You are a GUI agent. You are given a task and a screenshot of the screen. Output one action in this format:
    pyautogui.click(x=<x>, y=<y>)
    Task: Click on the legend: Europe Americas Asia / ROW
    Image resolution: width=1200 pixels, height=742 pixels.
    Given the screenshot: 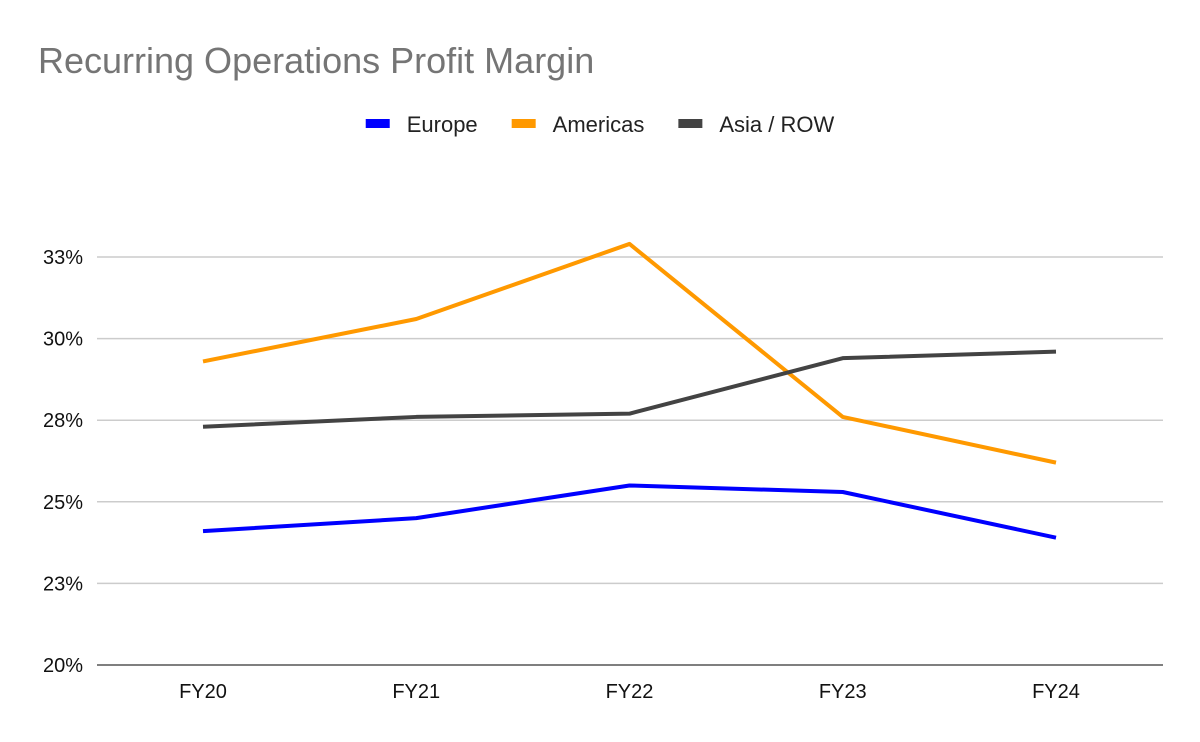 What is the action you would take?
    pyautogui.click(x=600, y=124)
    